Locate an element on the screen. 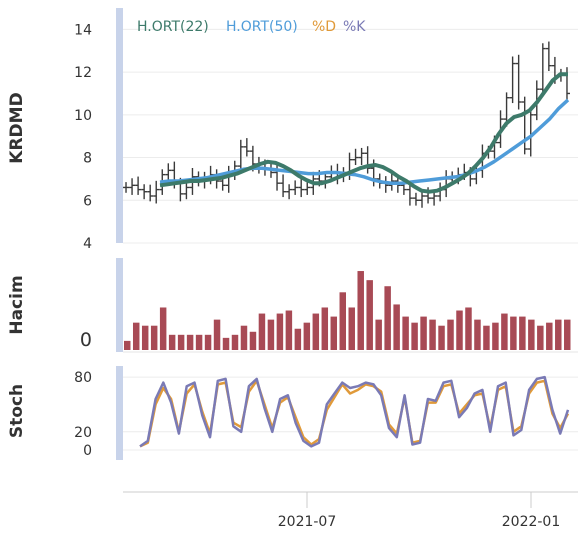 The height and width of the screenshot is (541, 588). volume-bars is located at coordinates (347, 310).